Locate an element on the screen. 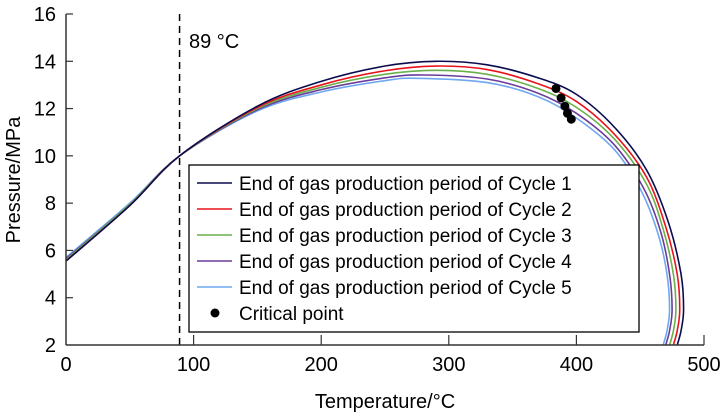  x-tick-label: 200 is located at coordinates (321, 365).